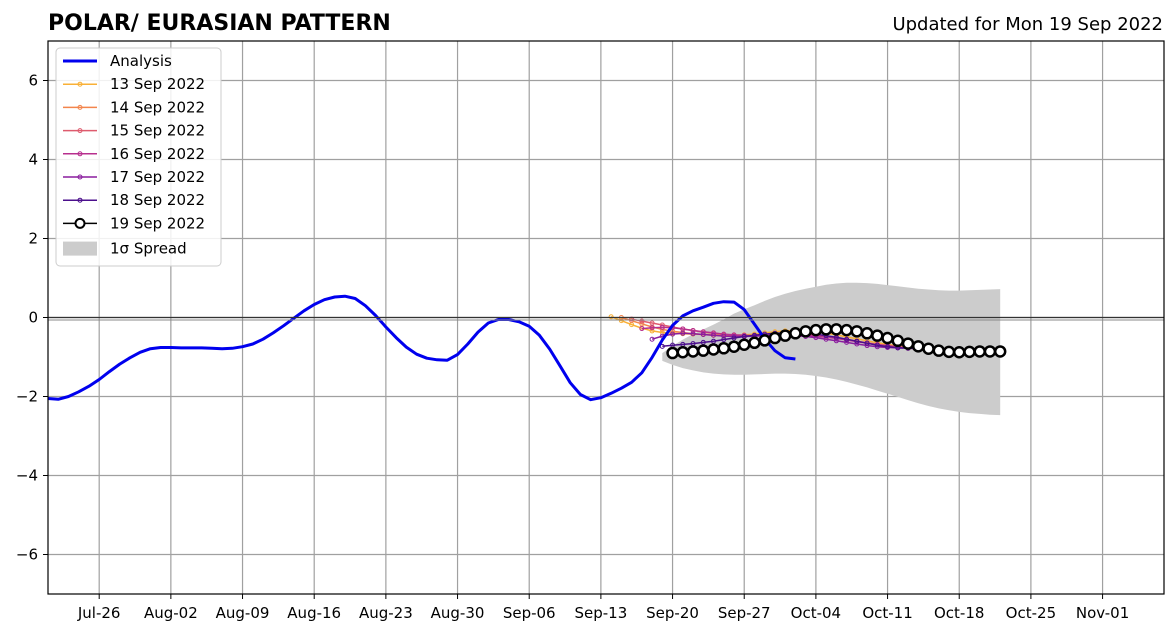 This screenshot has height=633, width=1176. Describe the element at coordinates (243, 613) in the screenshot. I see `x-tick-label: Aug-09` at that location.